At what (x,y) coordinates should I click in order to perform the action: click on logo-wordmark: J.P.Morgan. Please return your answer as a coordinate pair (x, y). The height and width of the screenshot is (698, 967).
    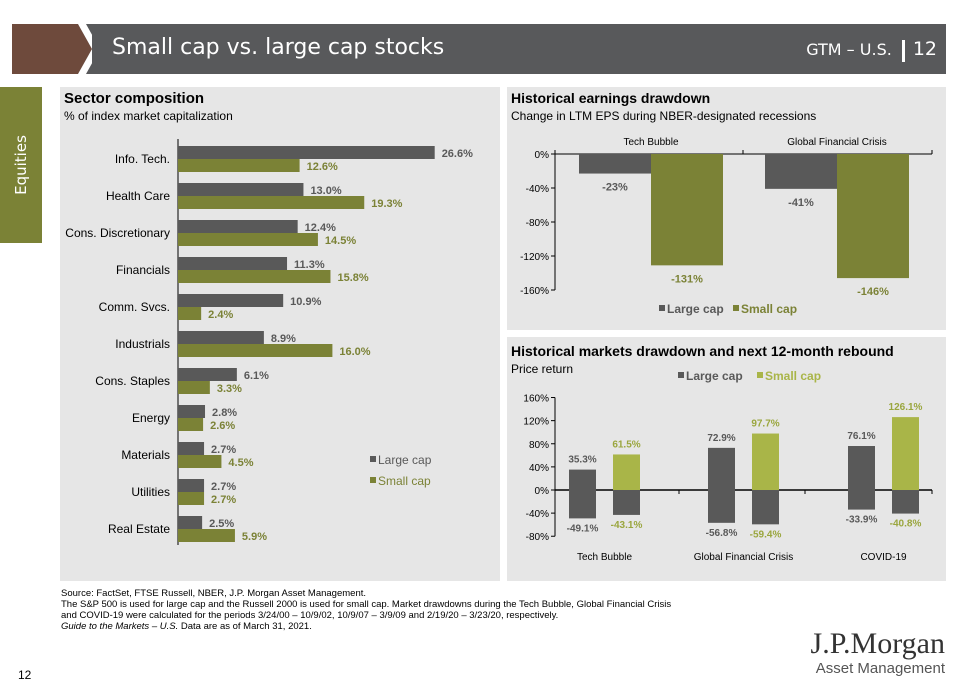
    Looking at the image, I should click on (877, 643).